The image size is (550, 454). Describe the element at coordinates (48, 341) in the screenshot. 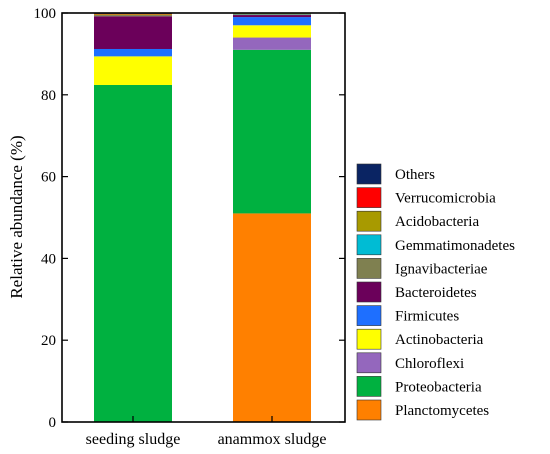

I see `y-tick-label: 20` at that location.